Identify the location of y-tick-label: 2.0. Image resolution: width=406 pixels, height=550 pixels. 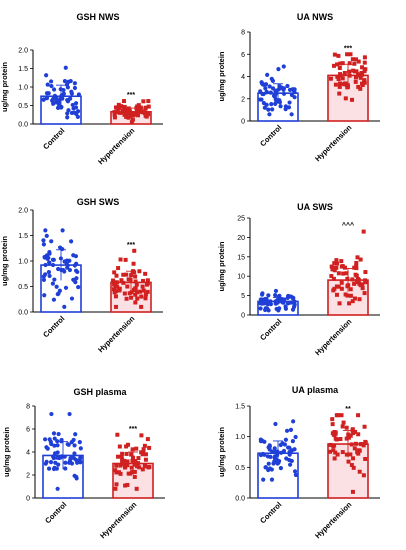
(23, 51).